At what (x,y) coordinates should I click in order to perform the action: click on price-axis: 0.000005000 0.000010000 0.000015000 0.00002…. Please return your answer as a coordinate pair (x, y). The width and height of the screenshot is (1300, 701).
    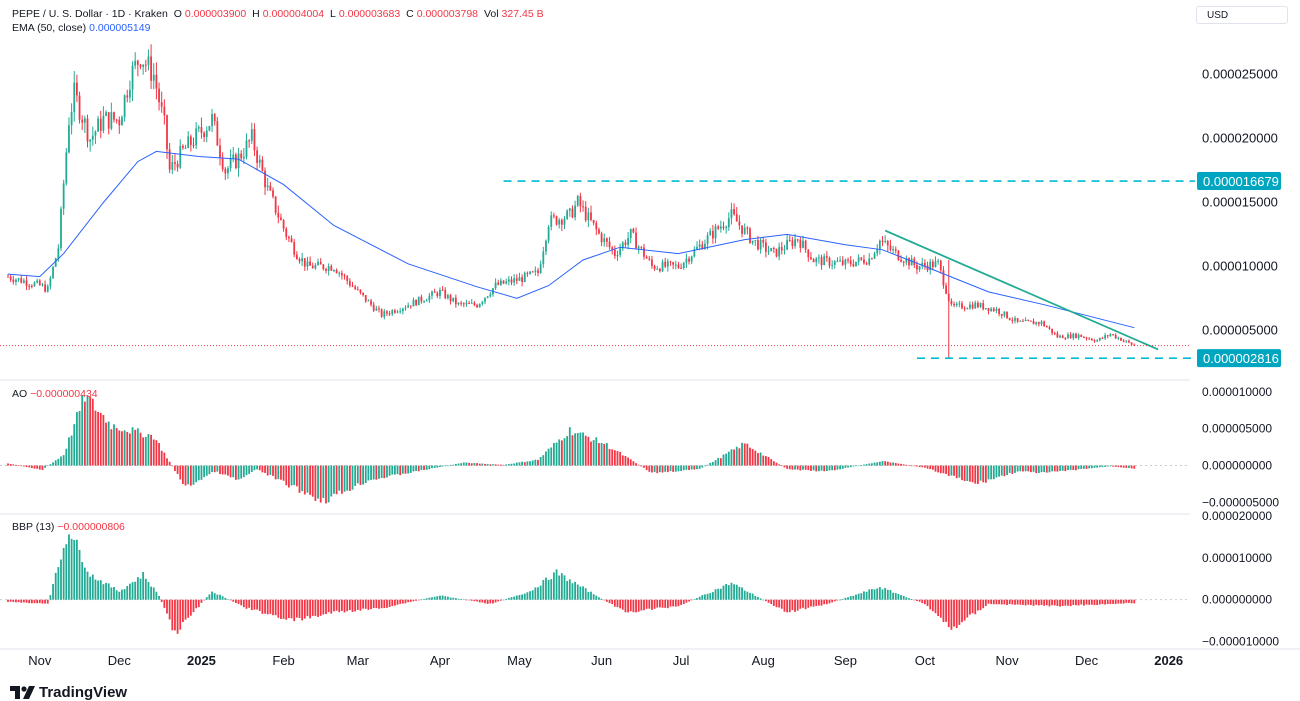
    Looking at the image, I should click on (1239, 358).